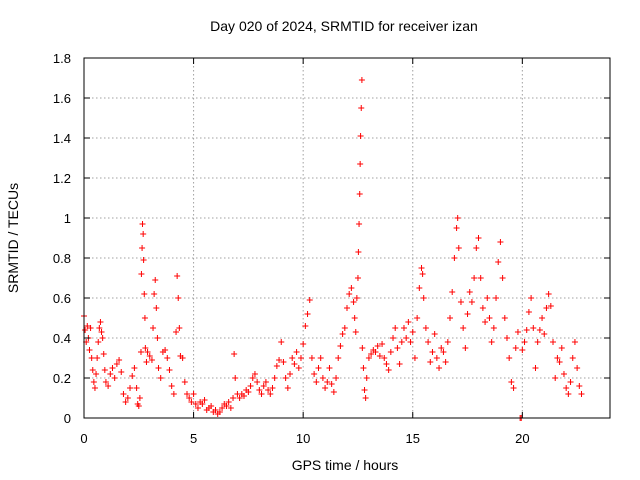 The width and height of the screenshot is (640, 480). I want to click on y-tick-label: 1.4, so click(62, 138).